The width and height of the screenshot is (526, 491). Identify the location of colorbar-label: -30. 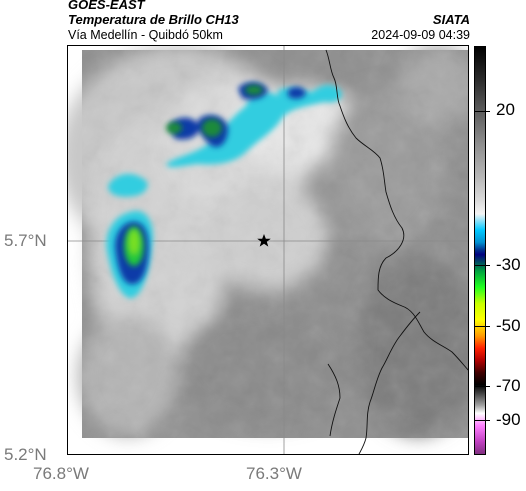
(508, 264).